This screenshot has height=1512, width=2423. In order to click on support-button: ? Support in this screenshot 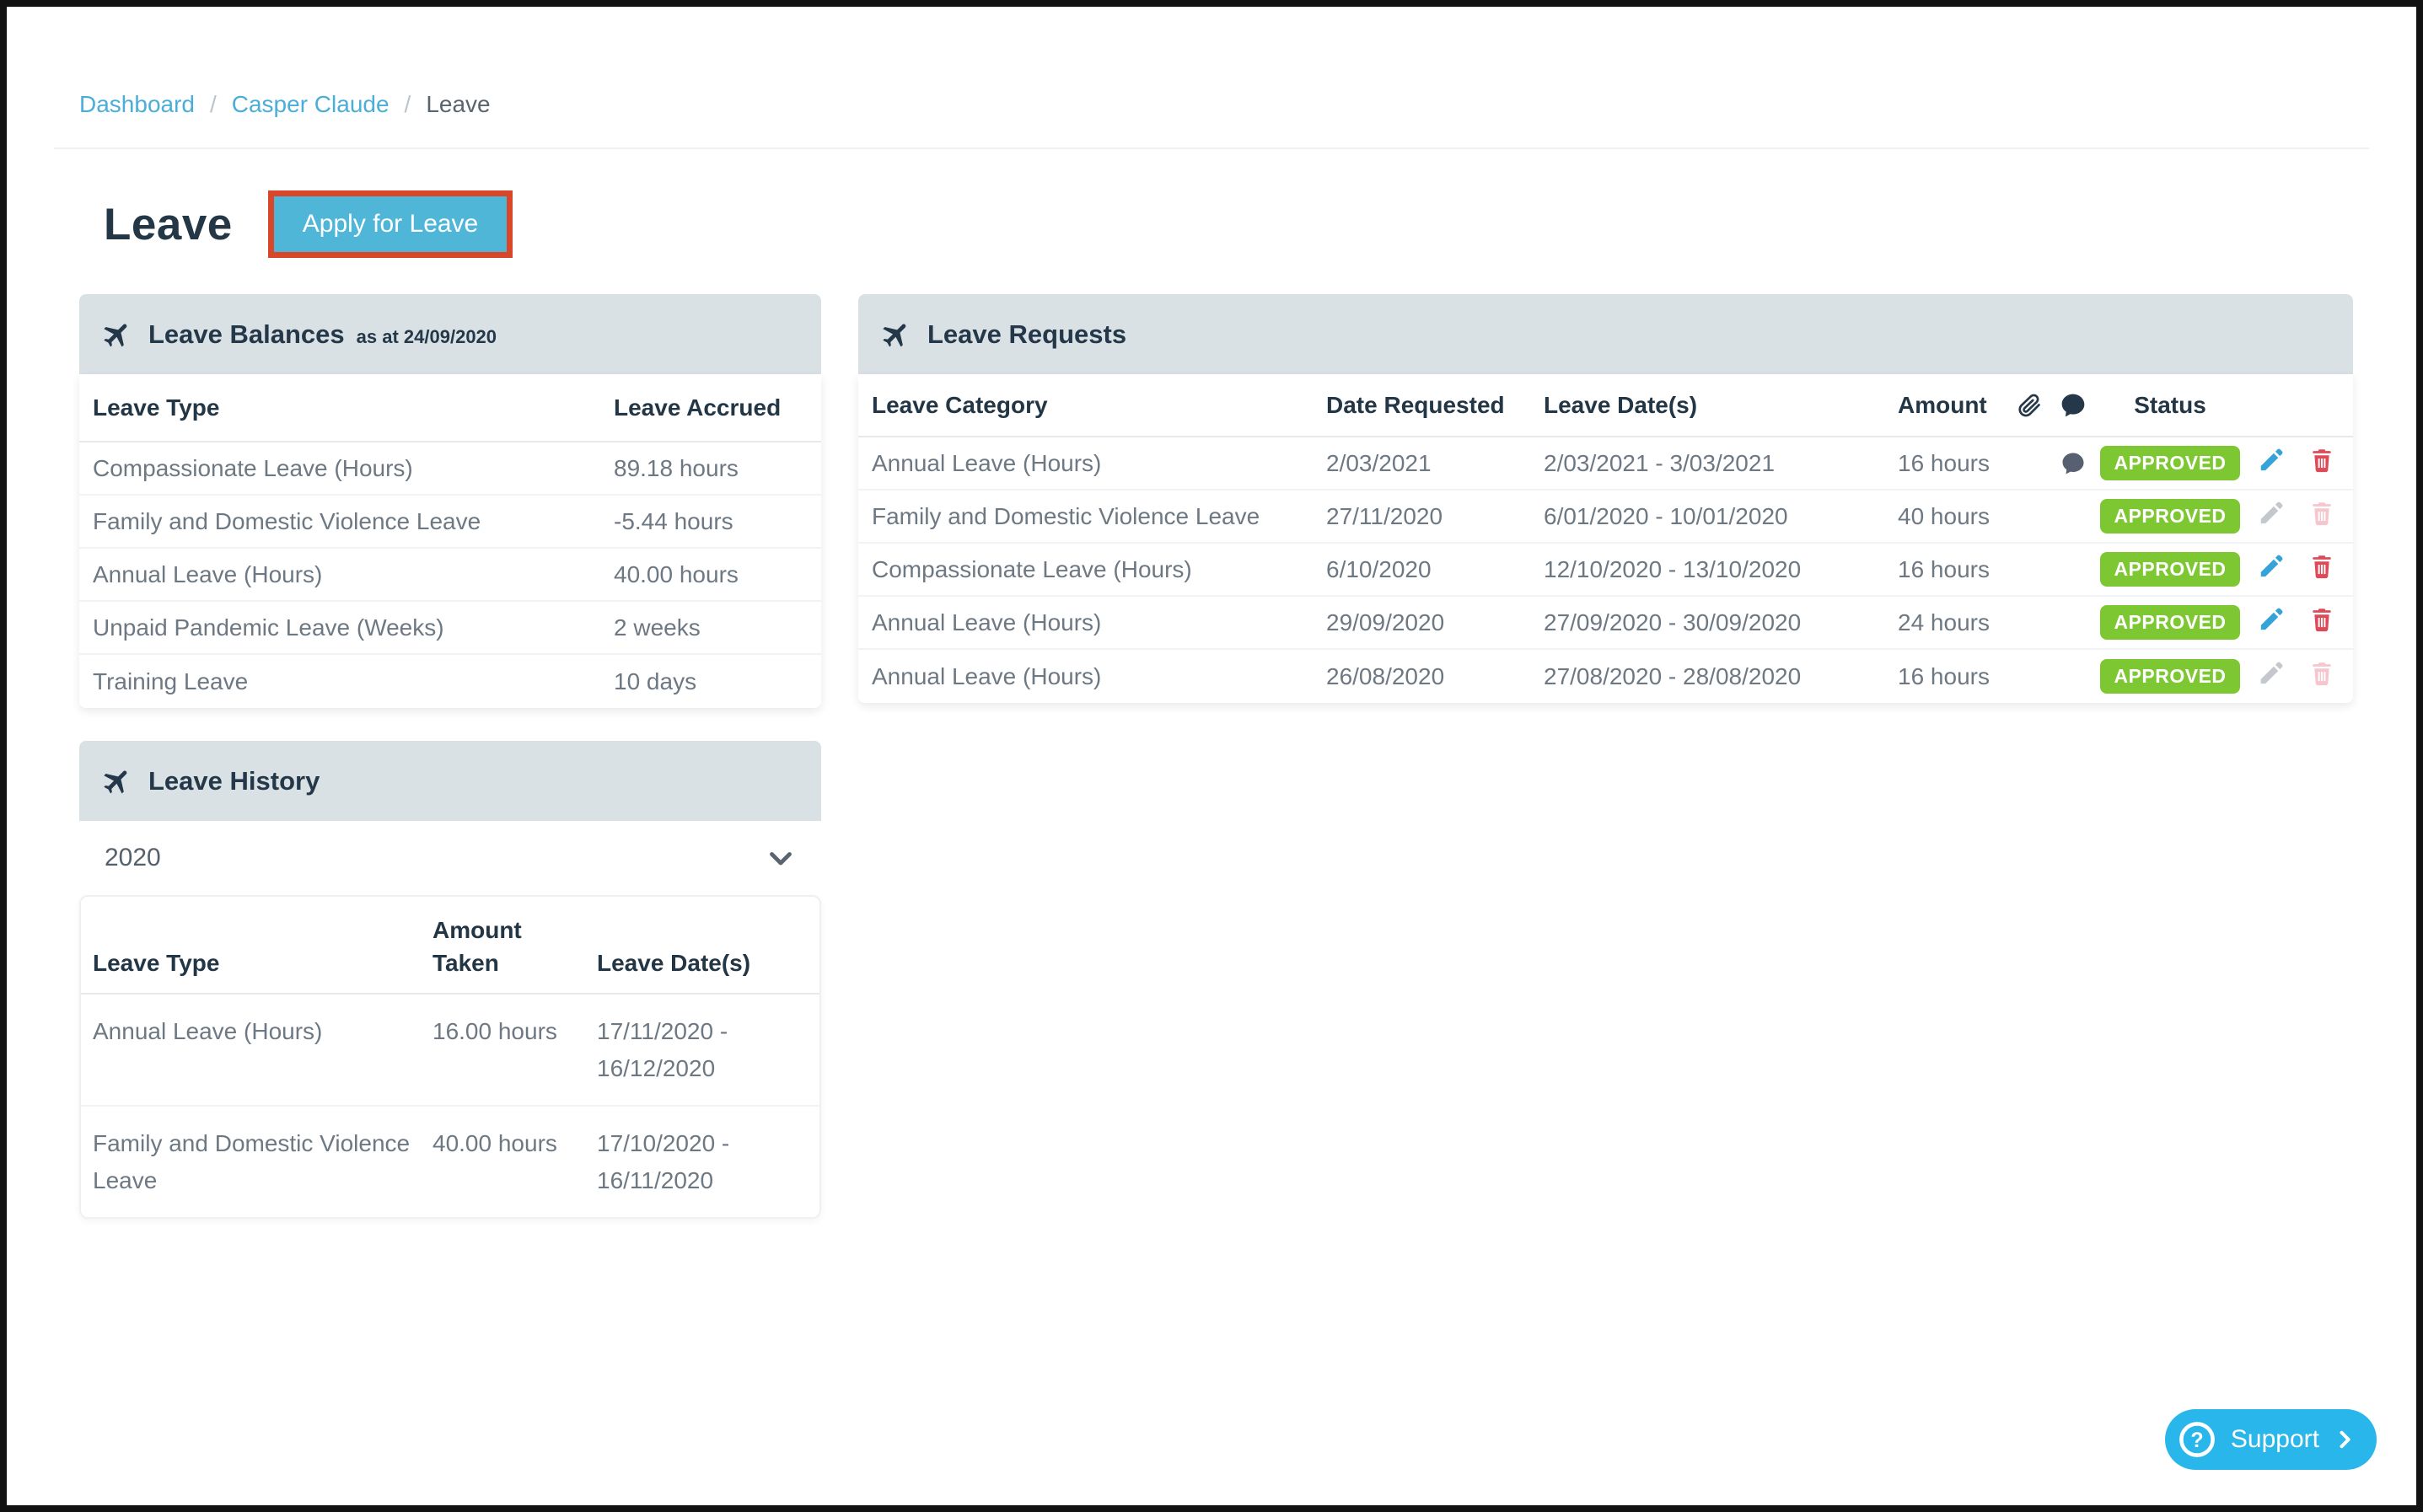, I will do `click(2270, 1439)`.